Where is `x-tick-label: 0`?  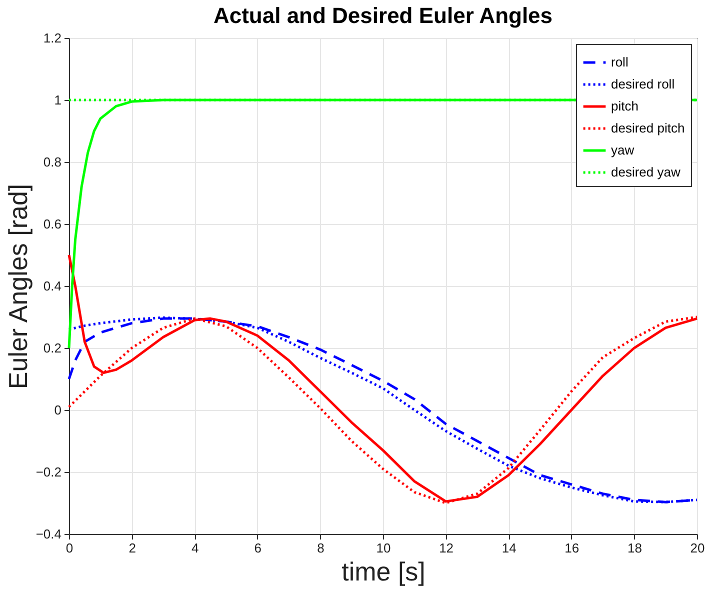
x-tick-label: 0 is located at coordinates (70, 548).